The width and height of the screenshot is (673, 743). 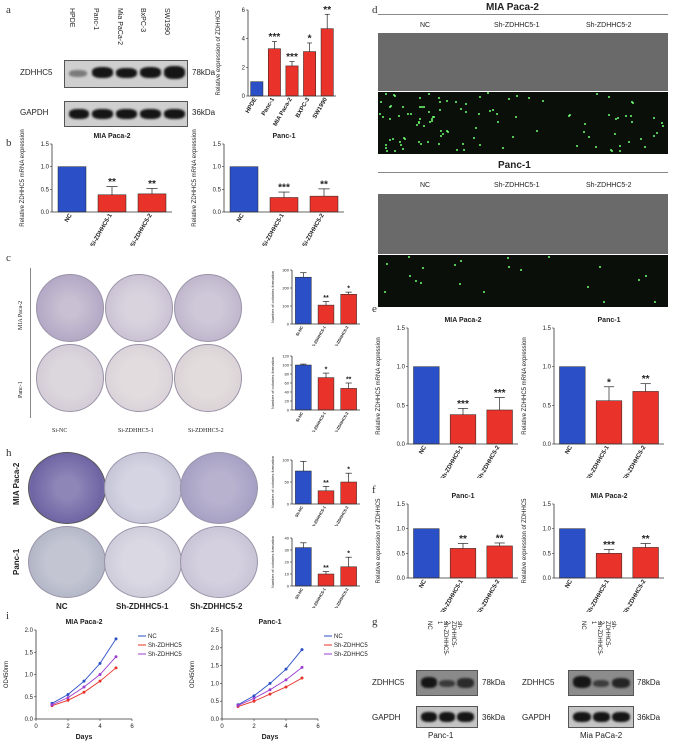 What do you see at coordinates (268, 106) in the screenshot?
I see `x-tick-label: Panc-1` at bounding box center [268, 106].